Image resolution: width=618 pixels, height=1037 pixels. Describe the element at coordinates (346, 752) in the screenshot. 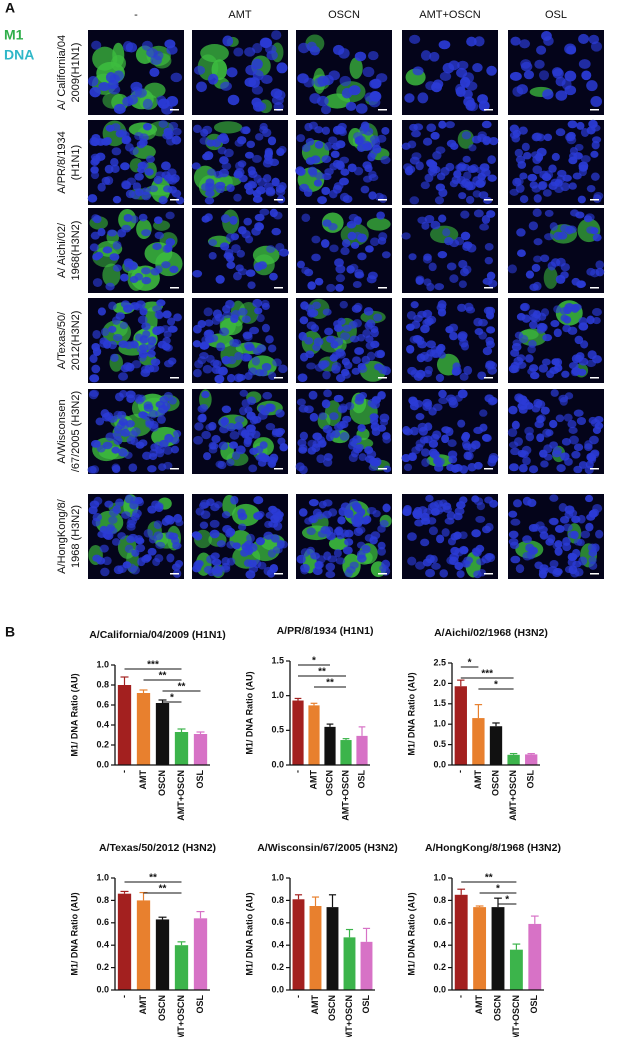

I see `bar` at that location.